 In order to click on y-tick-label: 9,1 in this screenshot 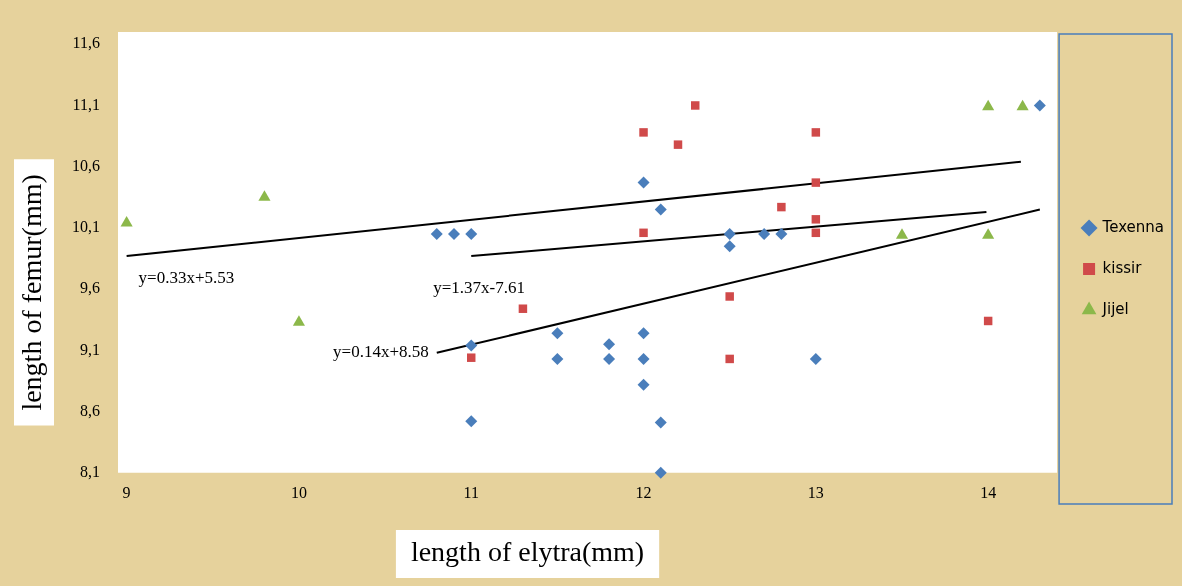, I will do `click(90, 349)`.